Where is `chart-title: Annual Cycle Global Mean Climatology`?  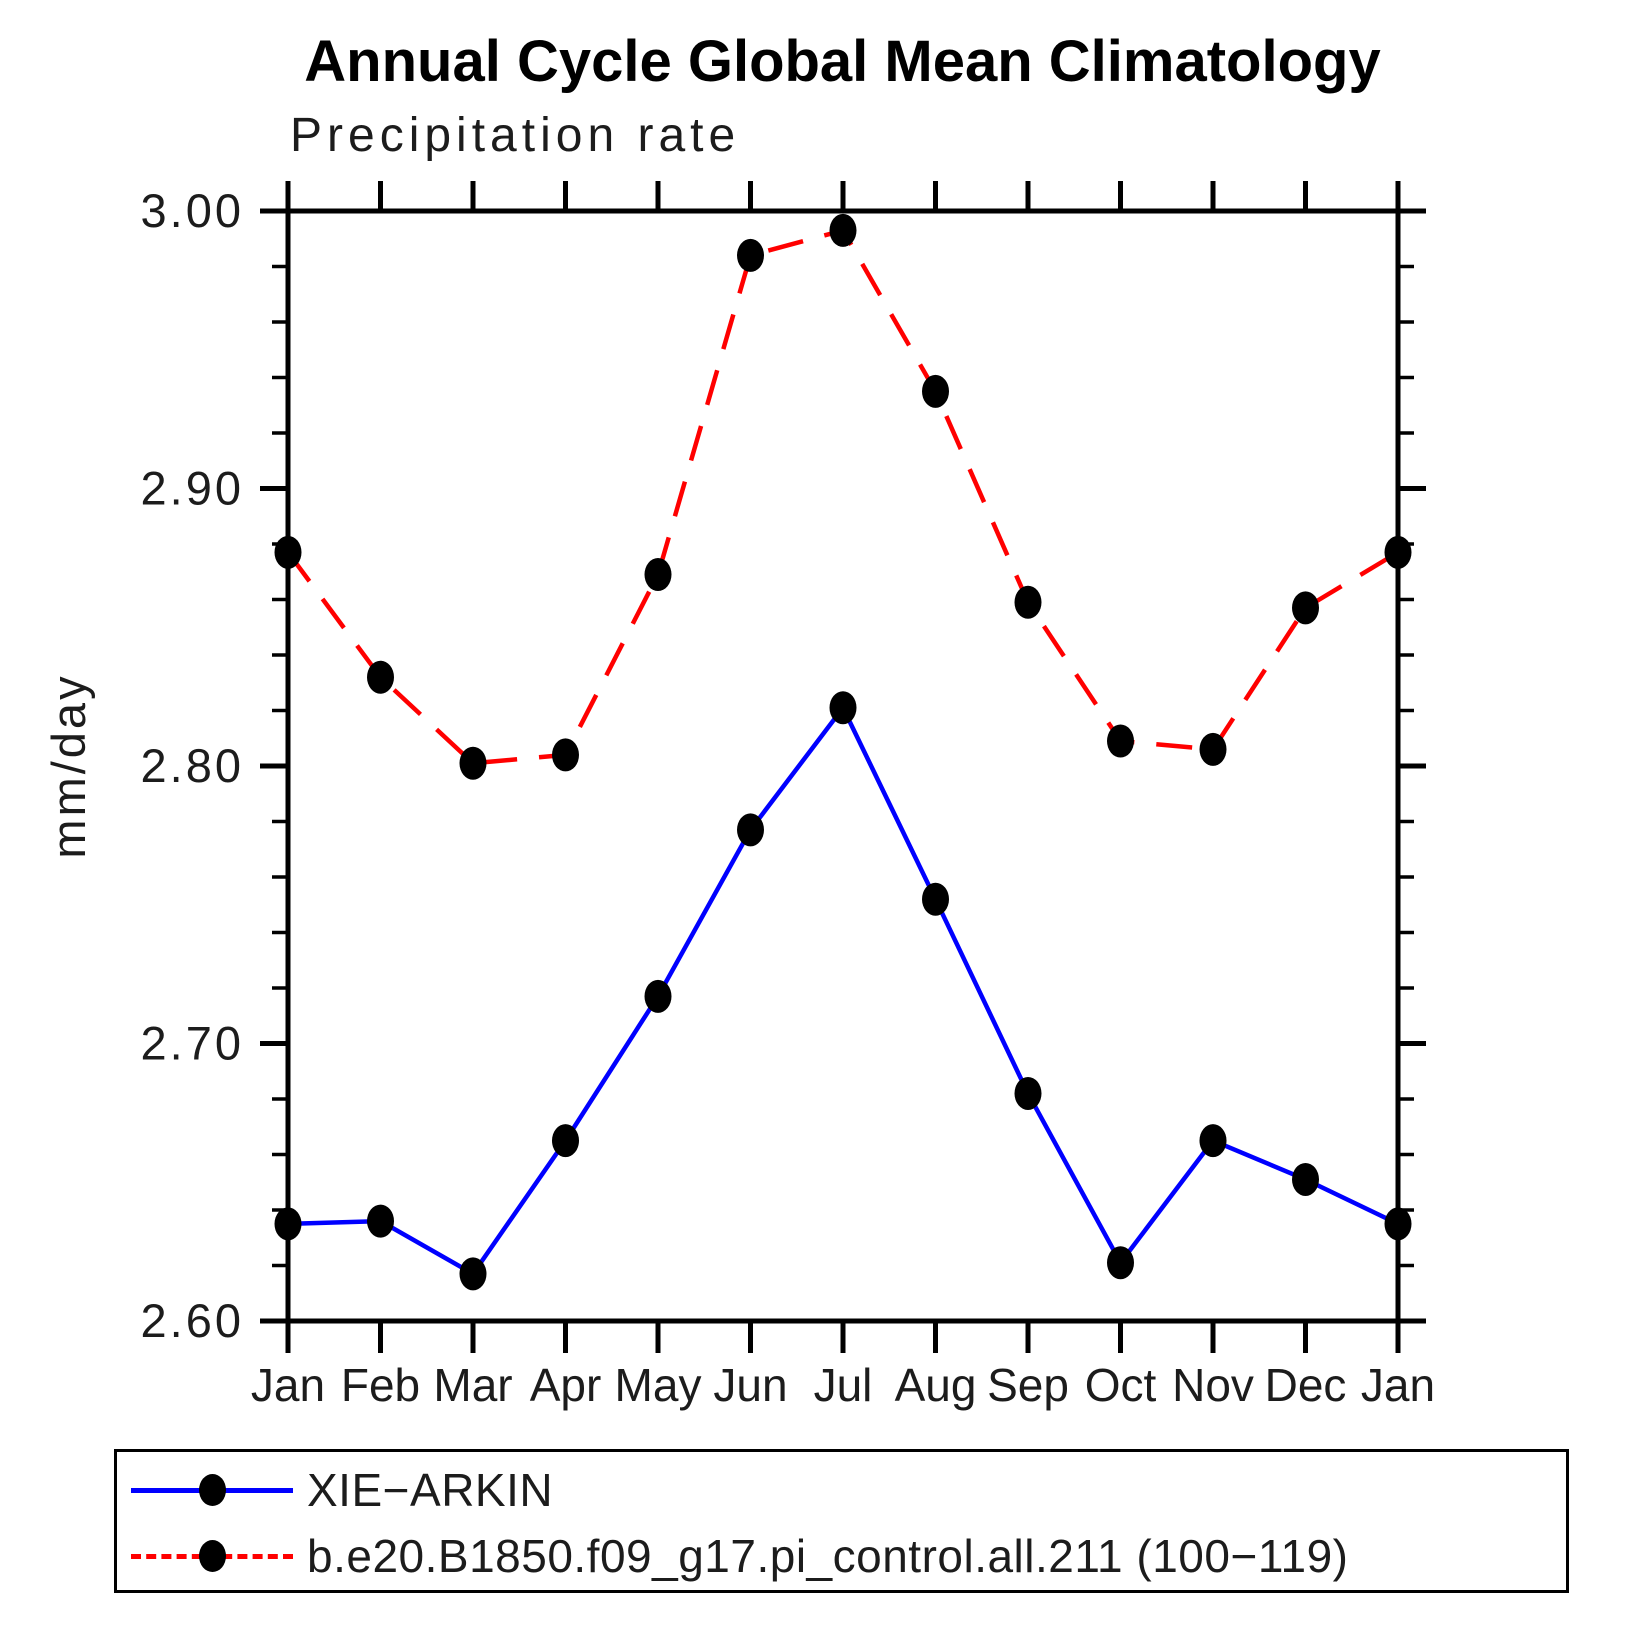
chart-title: Annual Cycle Global Mean Climatology is located at coordinates (842, 61).